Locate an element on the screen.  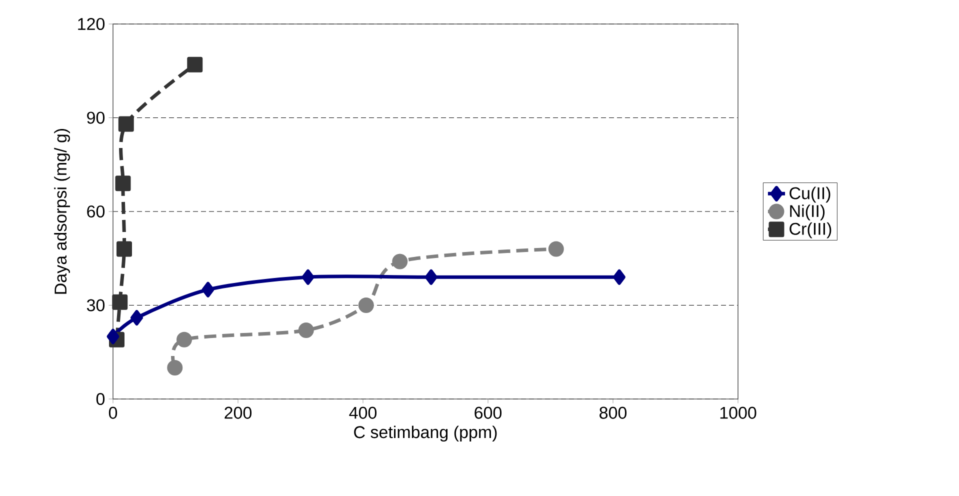
x-tick-label: 200 is located at coordinates (238, 412).